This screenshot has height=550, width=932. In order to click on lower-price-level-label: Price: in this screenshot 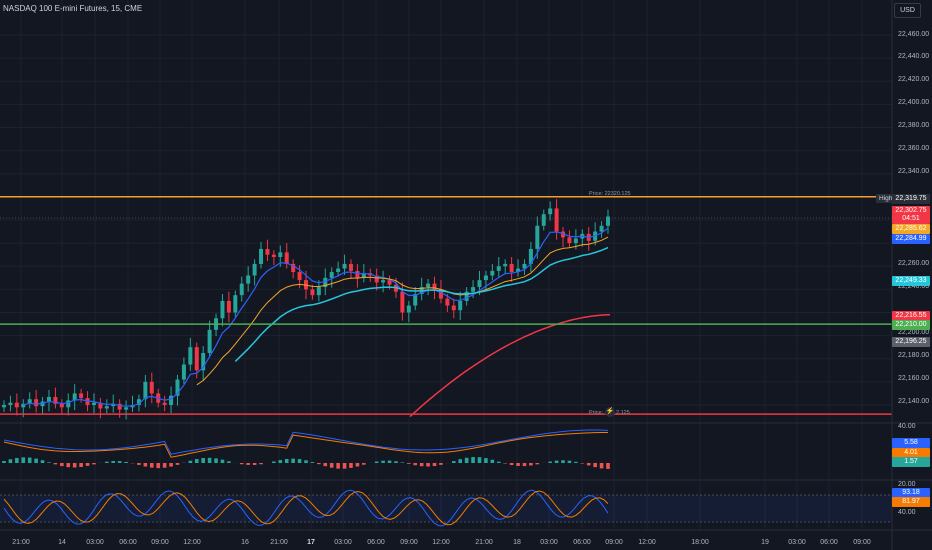, I will do `click(596, 413)`.